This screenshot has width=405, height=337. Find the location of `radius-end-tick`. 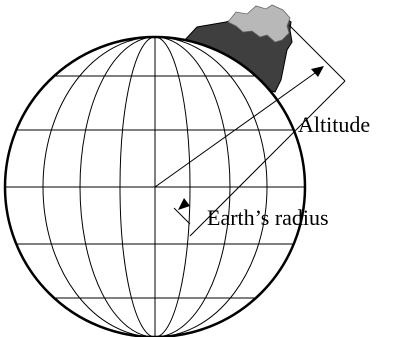

radius-end-tick is located at coordinates (182, 216).